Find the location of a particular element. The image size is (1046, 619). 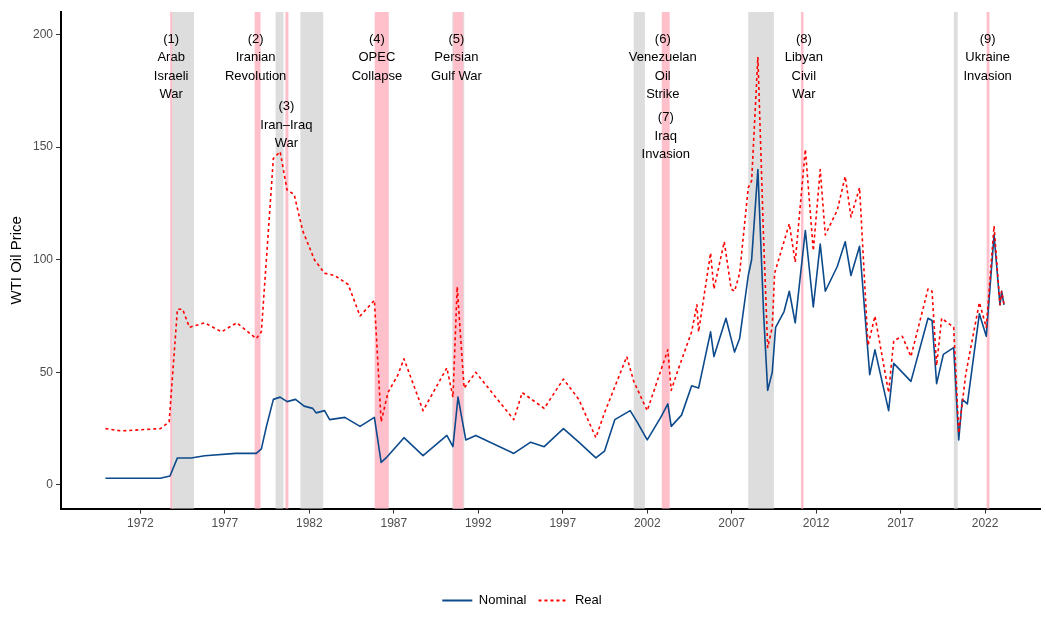

annotation: (8) Libyan Civil War is located at coordinates (803, 66).